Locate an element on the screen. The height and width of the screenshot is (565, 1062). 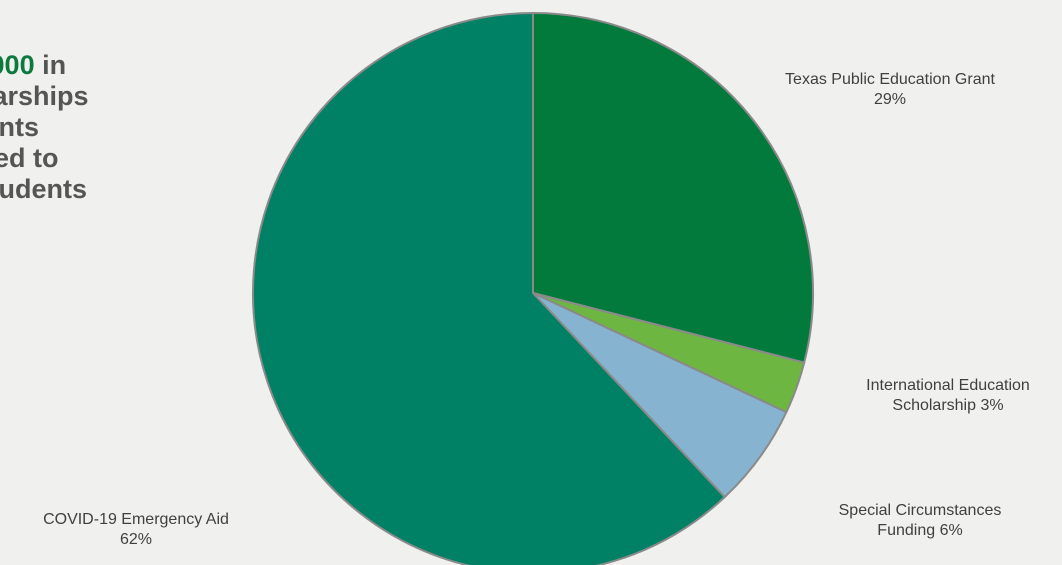
slice-label-line-2: Funding 6% is located at coordinates (920, 531).